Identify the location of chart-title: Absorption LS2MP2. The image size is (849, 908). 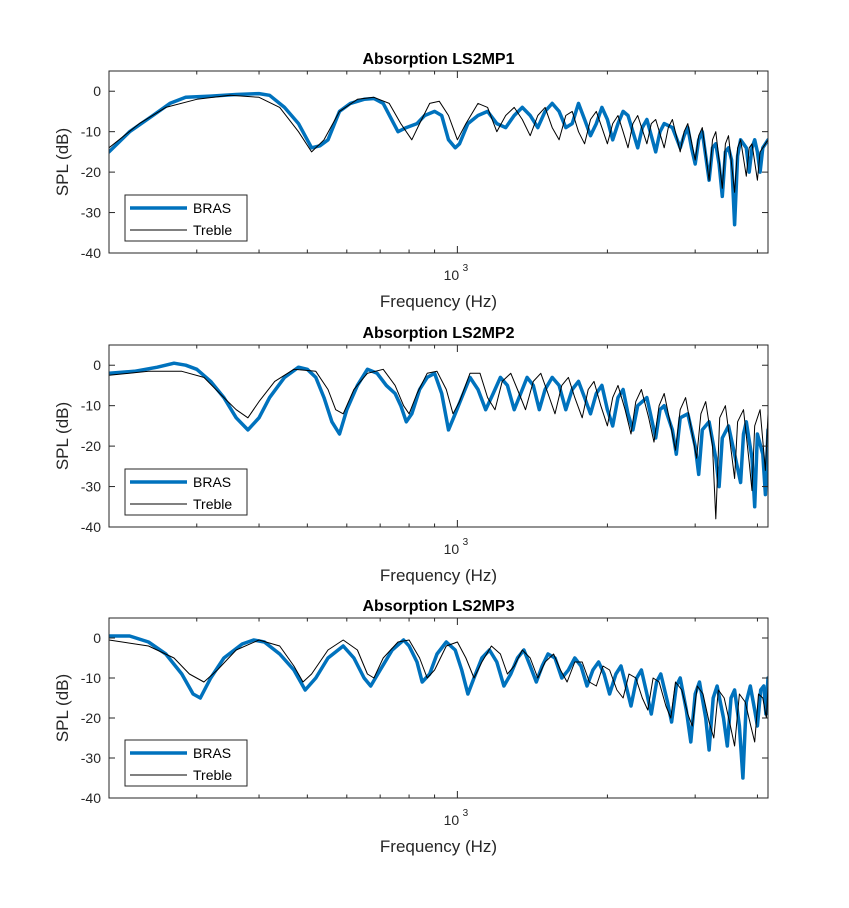
(438, 333).